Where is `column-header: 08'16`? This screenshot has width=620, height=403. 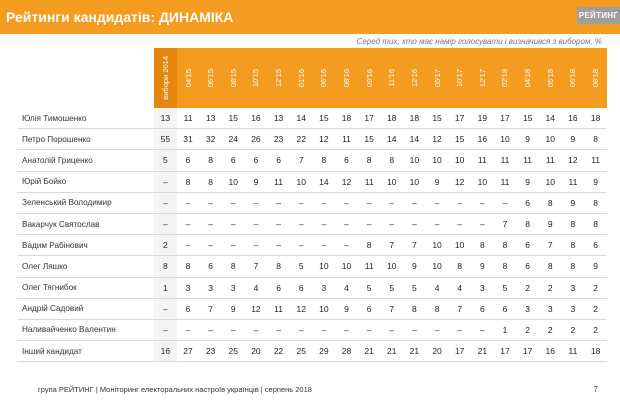 column-header: 08'16 is located at coordinates (346, 78).